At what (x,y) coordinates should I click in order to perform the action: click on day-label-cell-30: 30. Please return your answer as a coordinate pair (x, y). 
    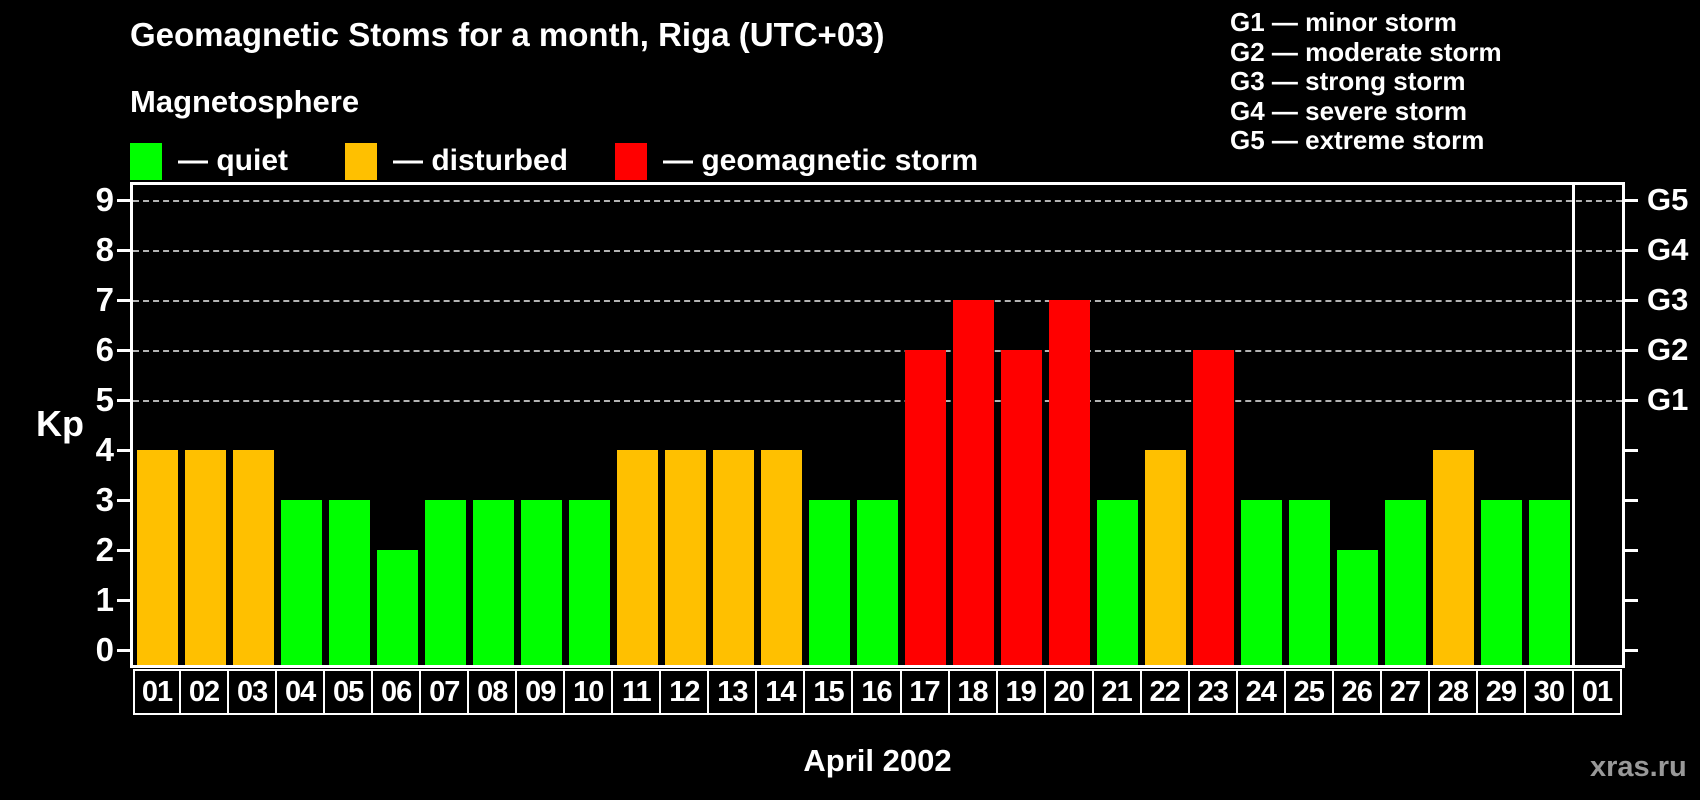
    Looking at the image, I should click on (1548, 692).